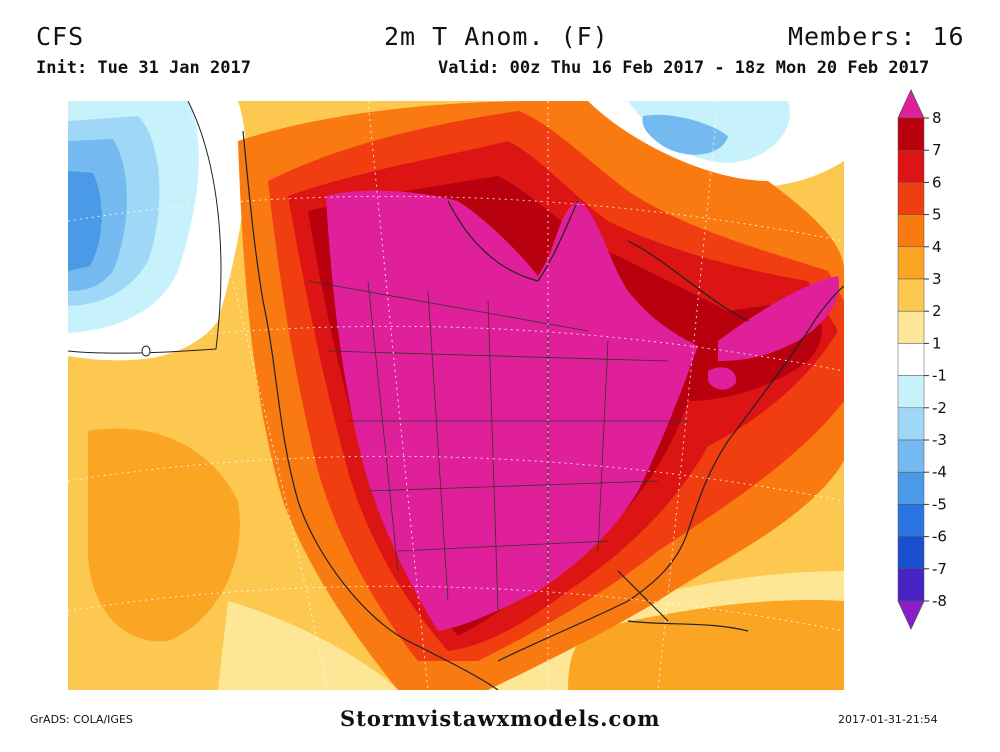 This screenshot has height=752, width=1000. I want to click on colorbar-tick-label: 3, so click(937, 279).